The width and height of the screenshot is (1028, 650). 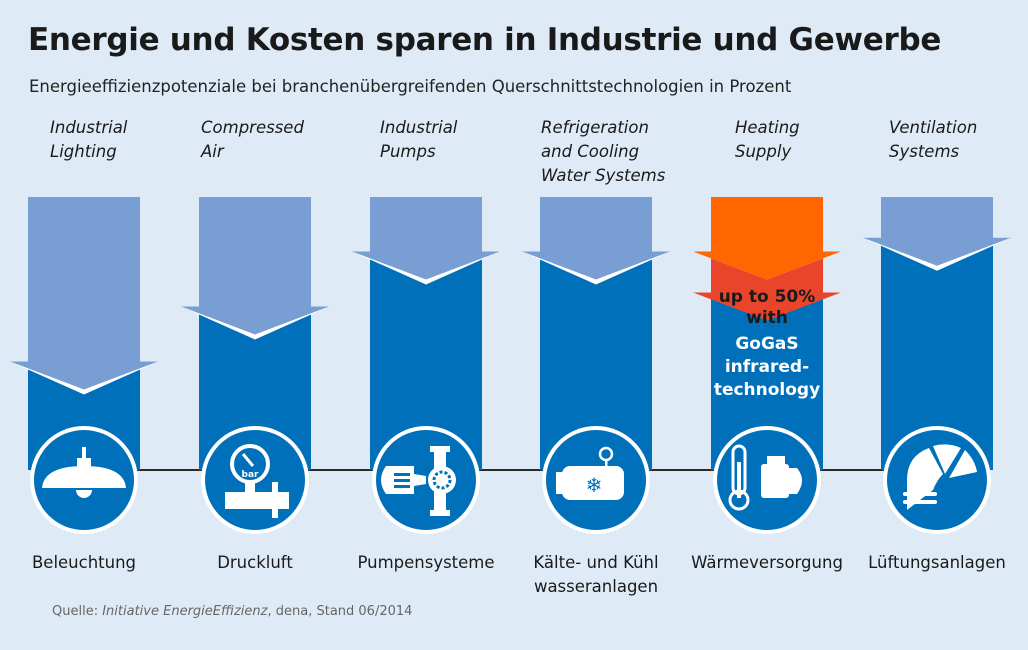 I want to click on annotation-text: infrared-, so click(x=767, y=367).